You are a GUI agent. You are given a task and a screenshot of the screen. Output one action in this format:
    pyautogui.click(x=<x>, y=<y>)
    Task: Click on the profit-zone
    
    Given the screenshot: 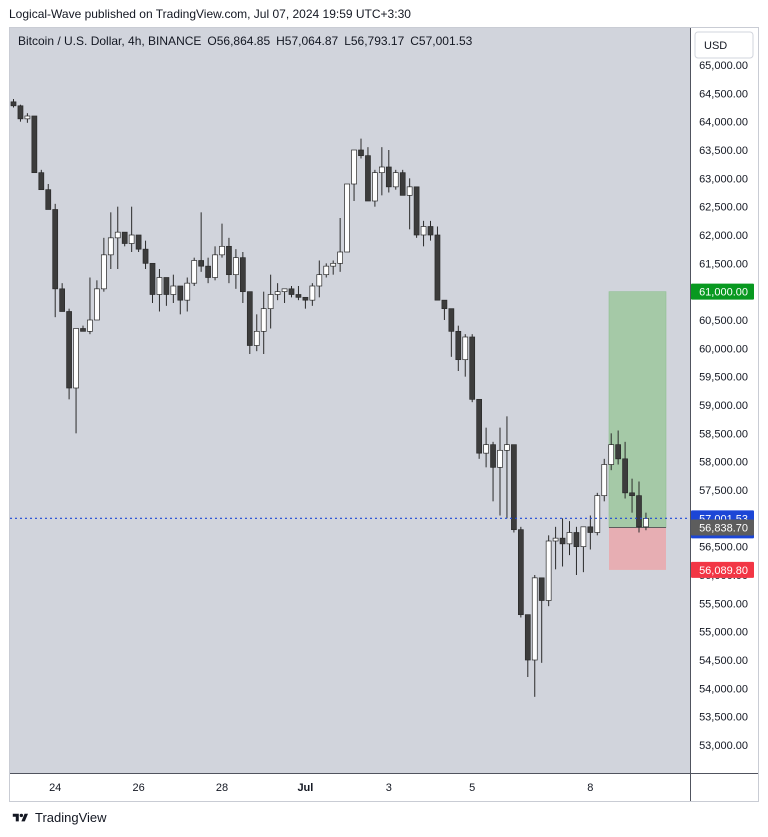 What is the action you would take?
    pyautogui.click(x=637, y=409)
    